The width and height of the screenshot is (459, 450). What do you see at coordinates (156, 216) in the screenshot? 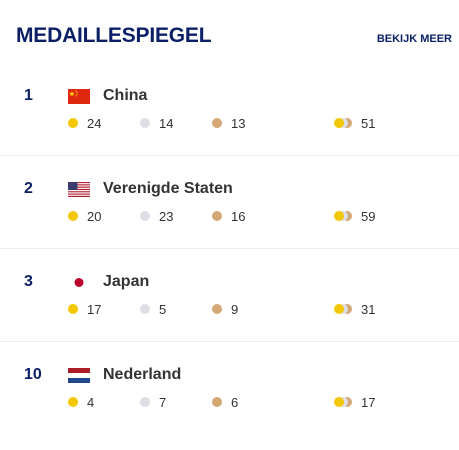
I see `silver-count: 23` at bounding box center [156, 216].